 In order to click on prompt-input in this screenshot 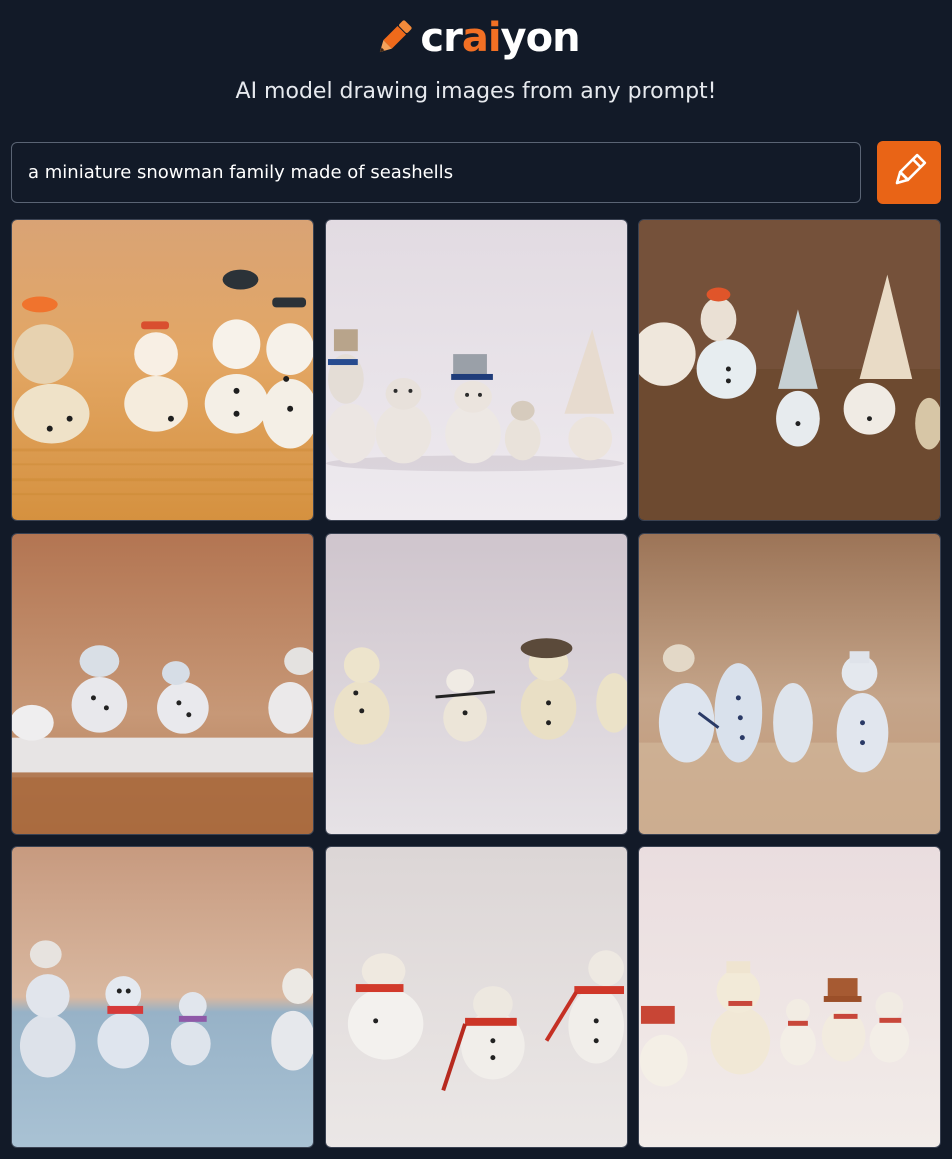, I will do `click(436, 172)`.